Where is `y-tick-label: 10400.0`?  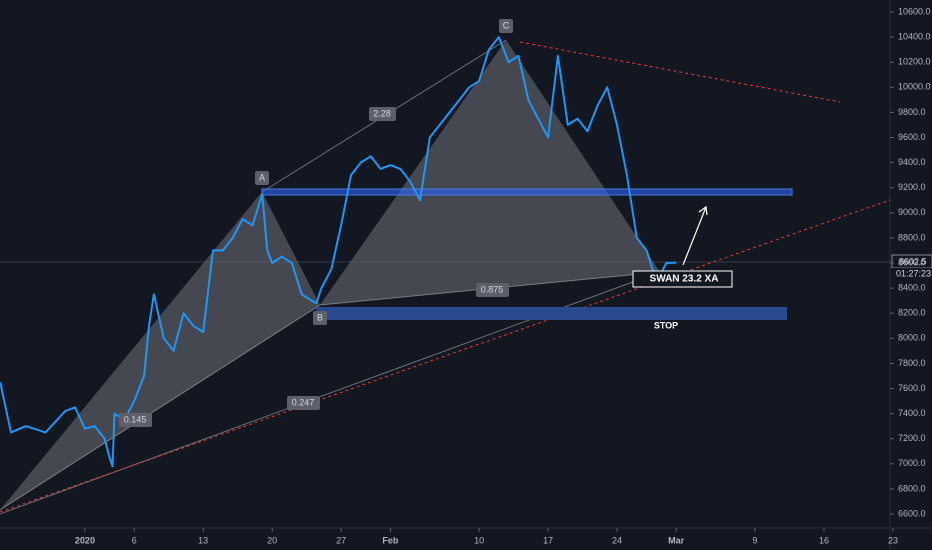
y-tick-label: 10400.0 is located at coordinates (914, 36).